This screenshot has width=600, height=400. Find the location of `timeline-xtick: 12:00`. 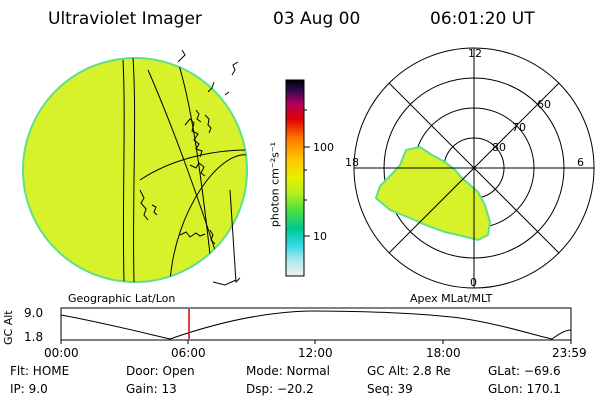

timeline-xtick: 12:00 is located at coordinates (315, 353).